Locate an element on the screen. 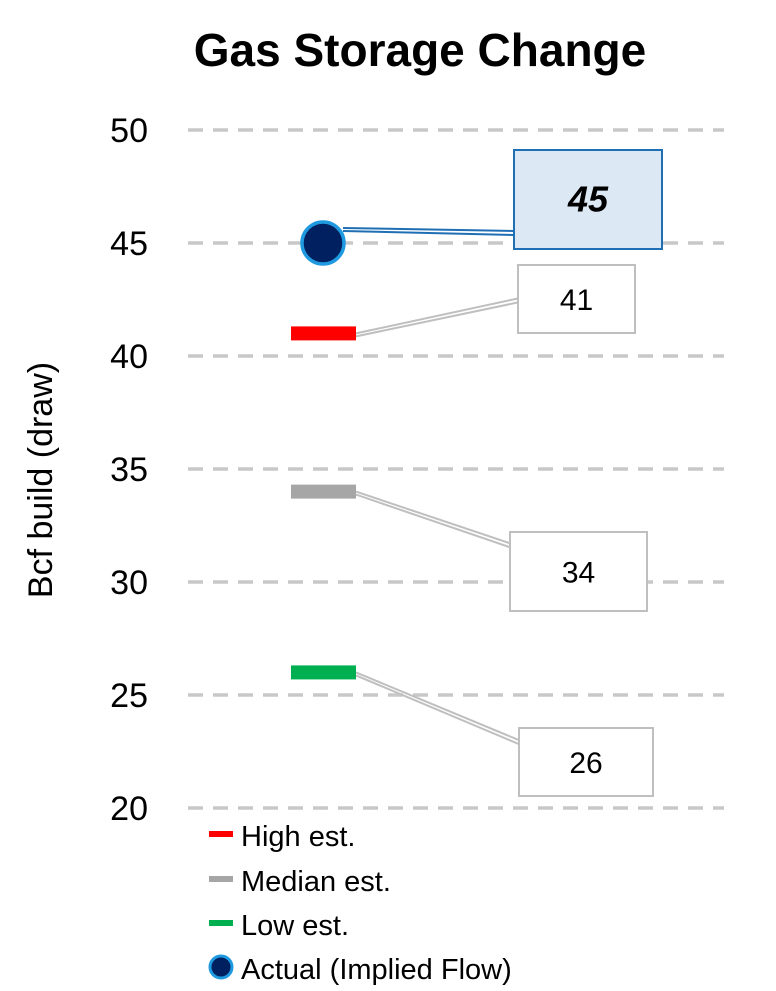  legend-label: Low est. is located at coordinates (295, 926).